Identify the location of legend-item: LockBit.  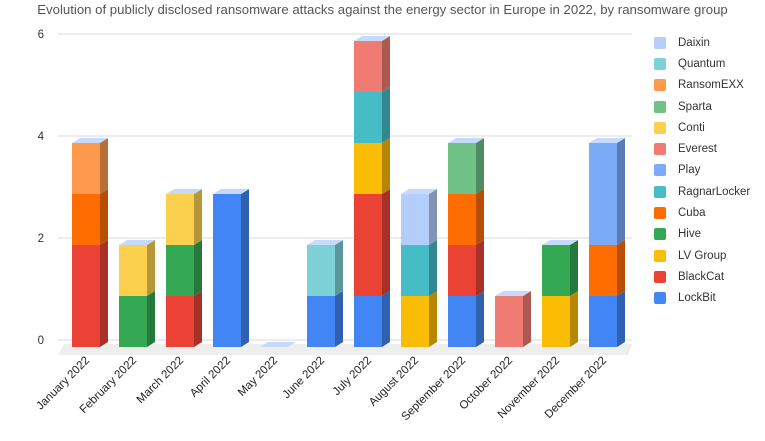
(702, 298).